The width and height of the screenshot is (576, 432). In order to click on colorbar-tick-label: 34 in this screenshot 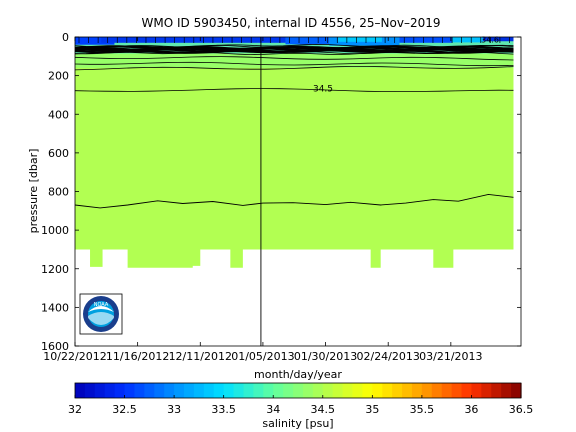, I will do `click(273, 409)`.